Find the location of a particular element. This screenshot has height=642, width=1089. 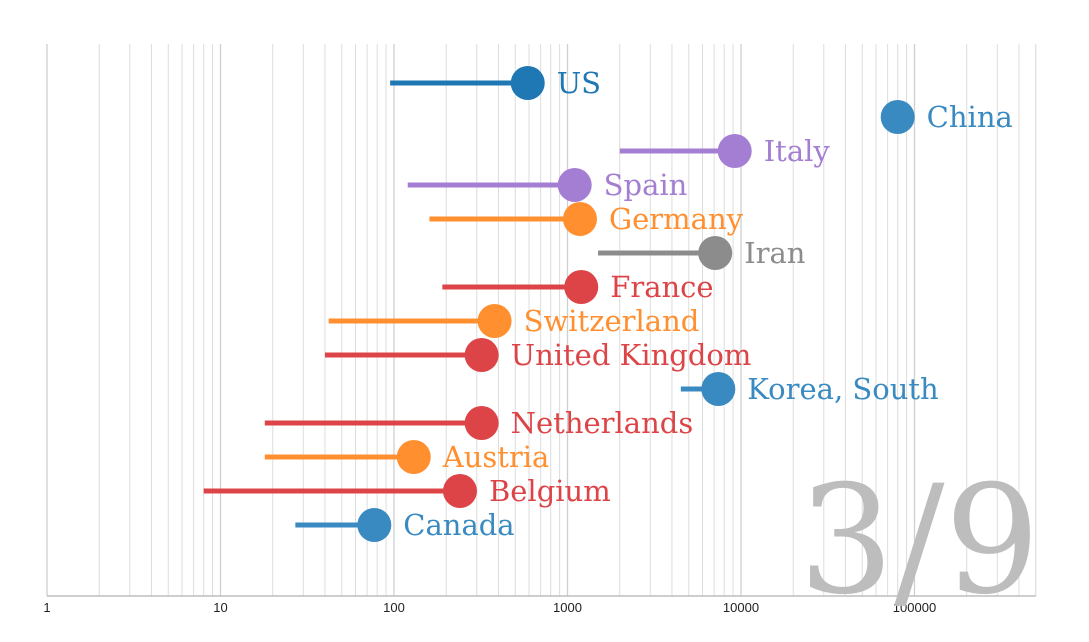

series-label: Korea, South is located at coordinates (842, 389).